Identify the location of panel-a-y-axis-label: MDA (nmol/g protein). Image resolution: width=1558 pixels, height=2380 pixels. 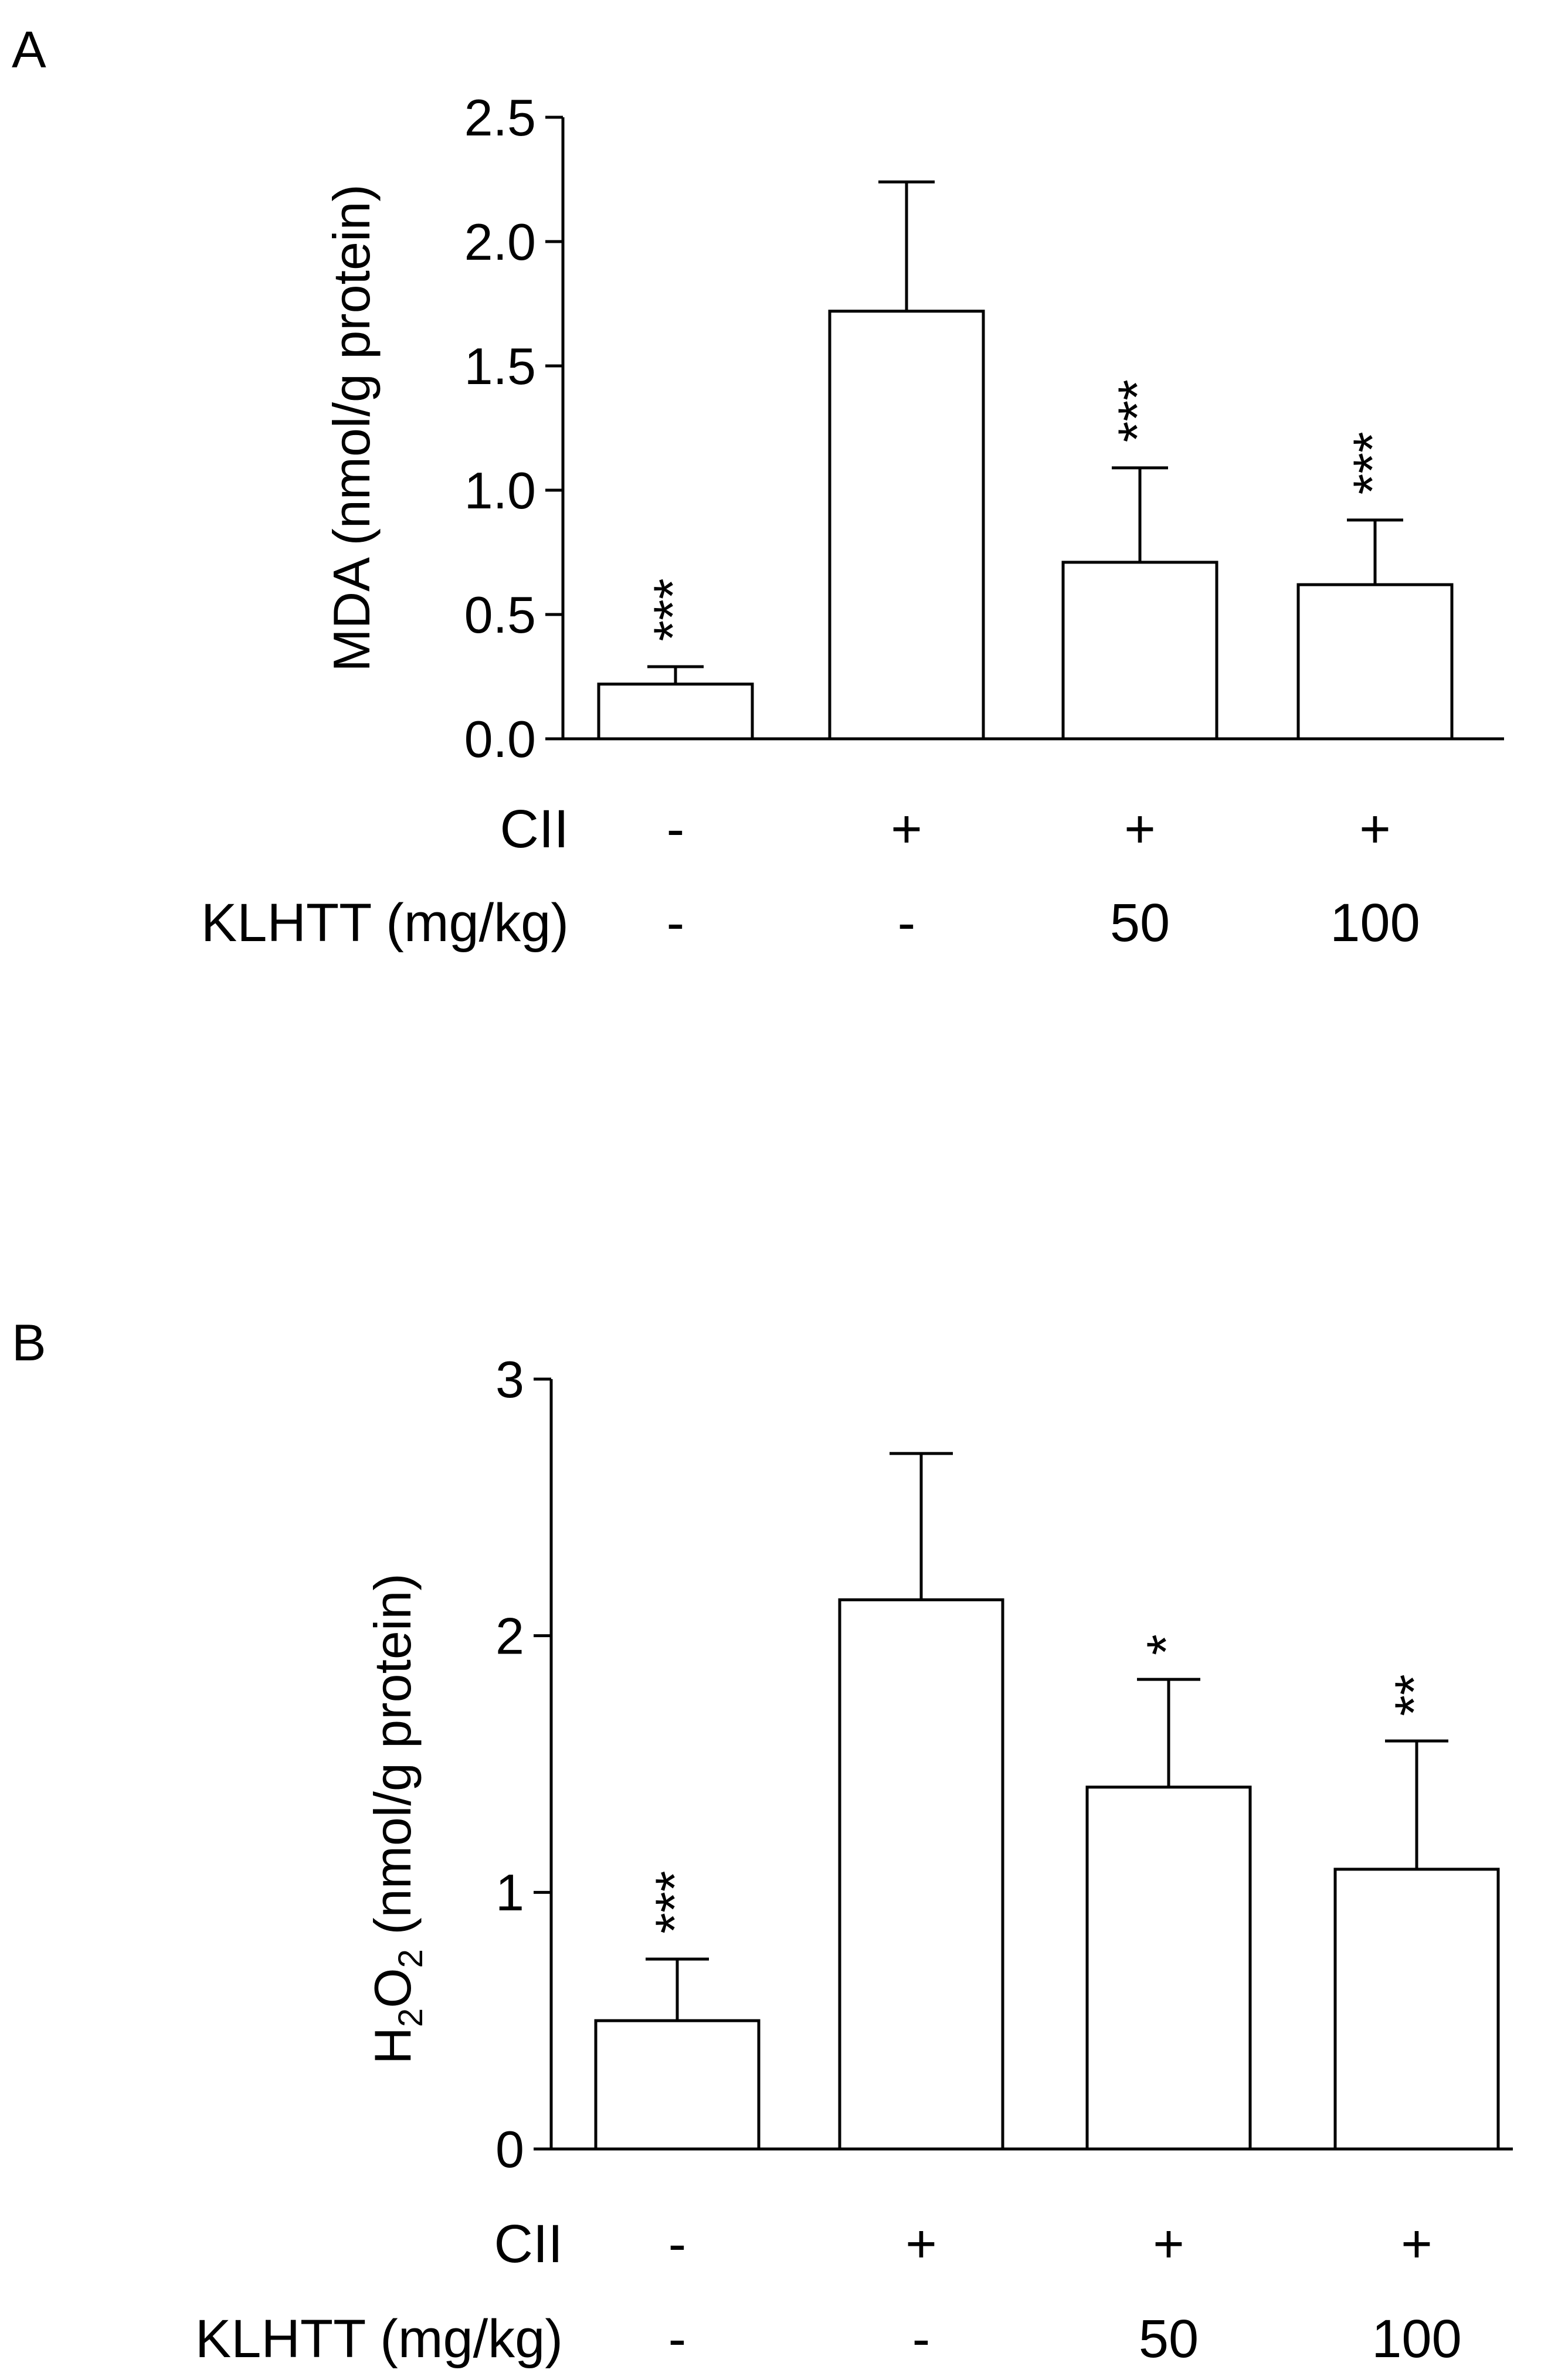
(352, 427).